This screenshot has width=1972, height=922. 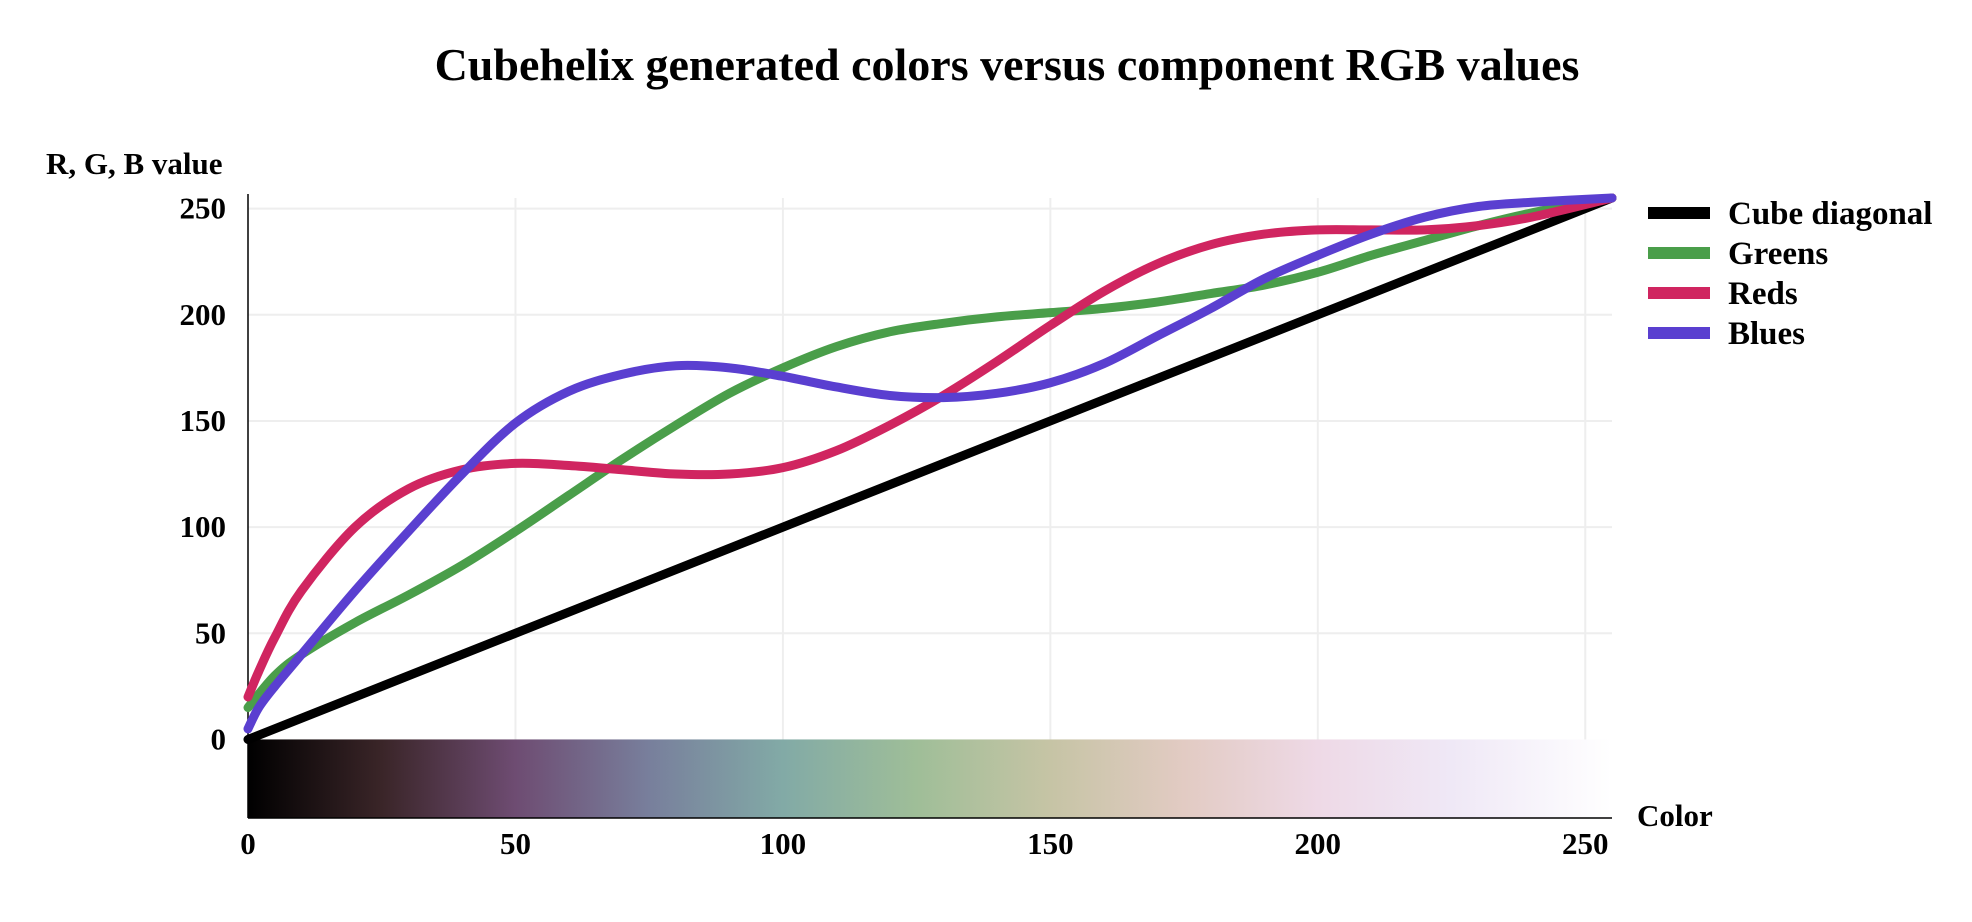 What do you see at coordinates (203, 526) in the screenshot?
I see `y-tick-label: 100` at bounding box center [203, 526].